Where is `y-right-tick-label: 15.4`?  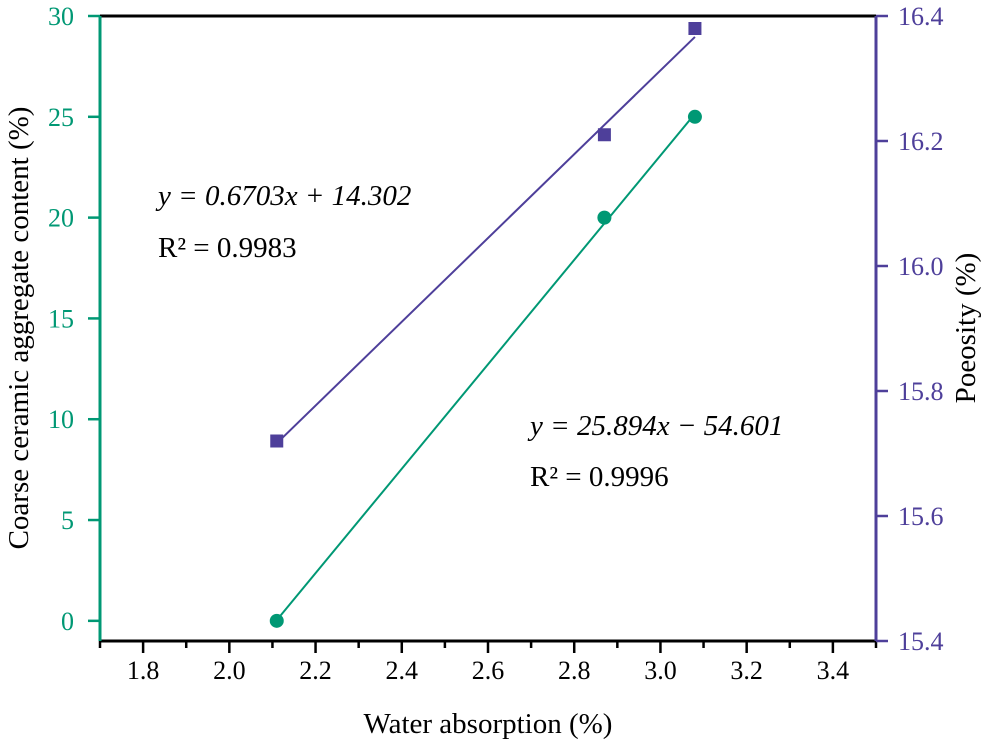 y-right-tick-label: 15.4 is located at coordinates (921, 641).